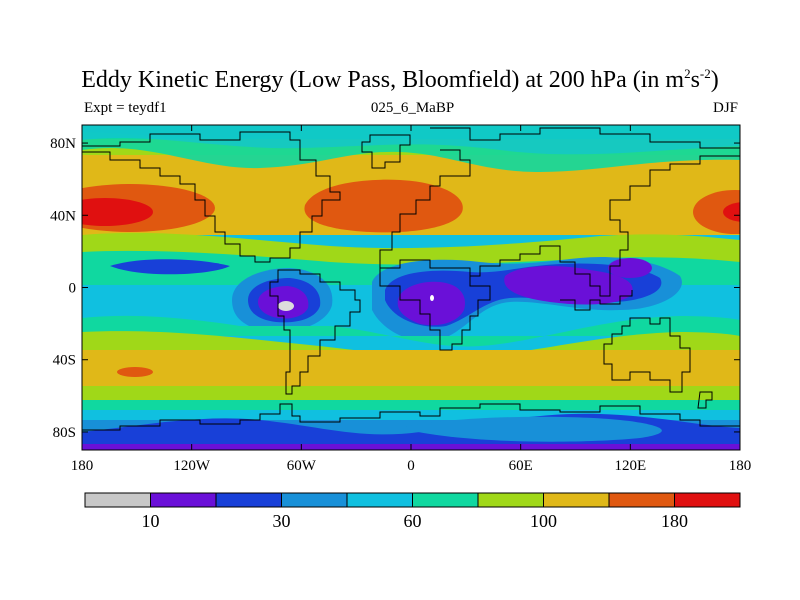 The image size is (800, 600). What do you see at coordinates (725, 108) in the screenshot?
I see `season-label: DJF` at bounding box center [725, 108].